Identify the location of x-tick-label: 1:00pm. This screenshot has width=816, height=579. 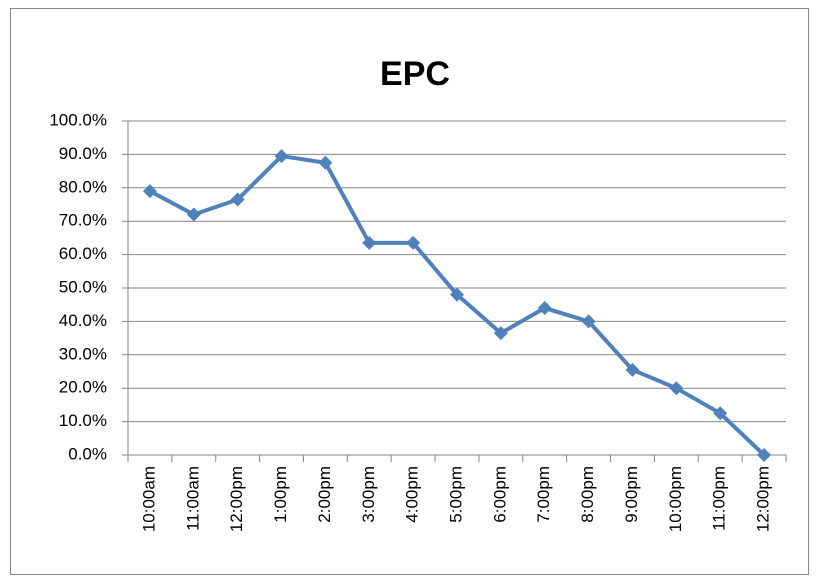
(280, 494).